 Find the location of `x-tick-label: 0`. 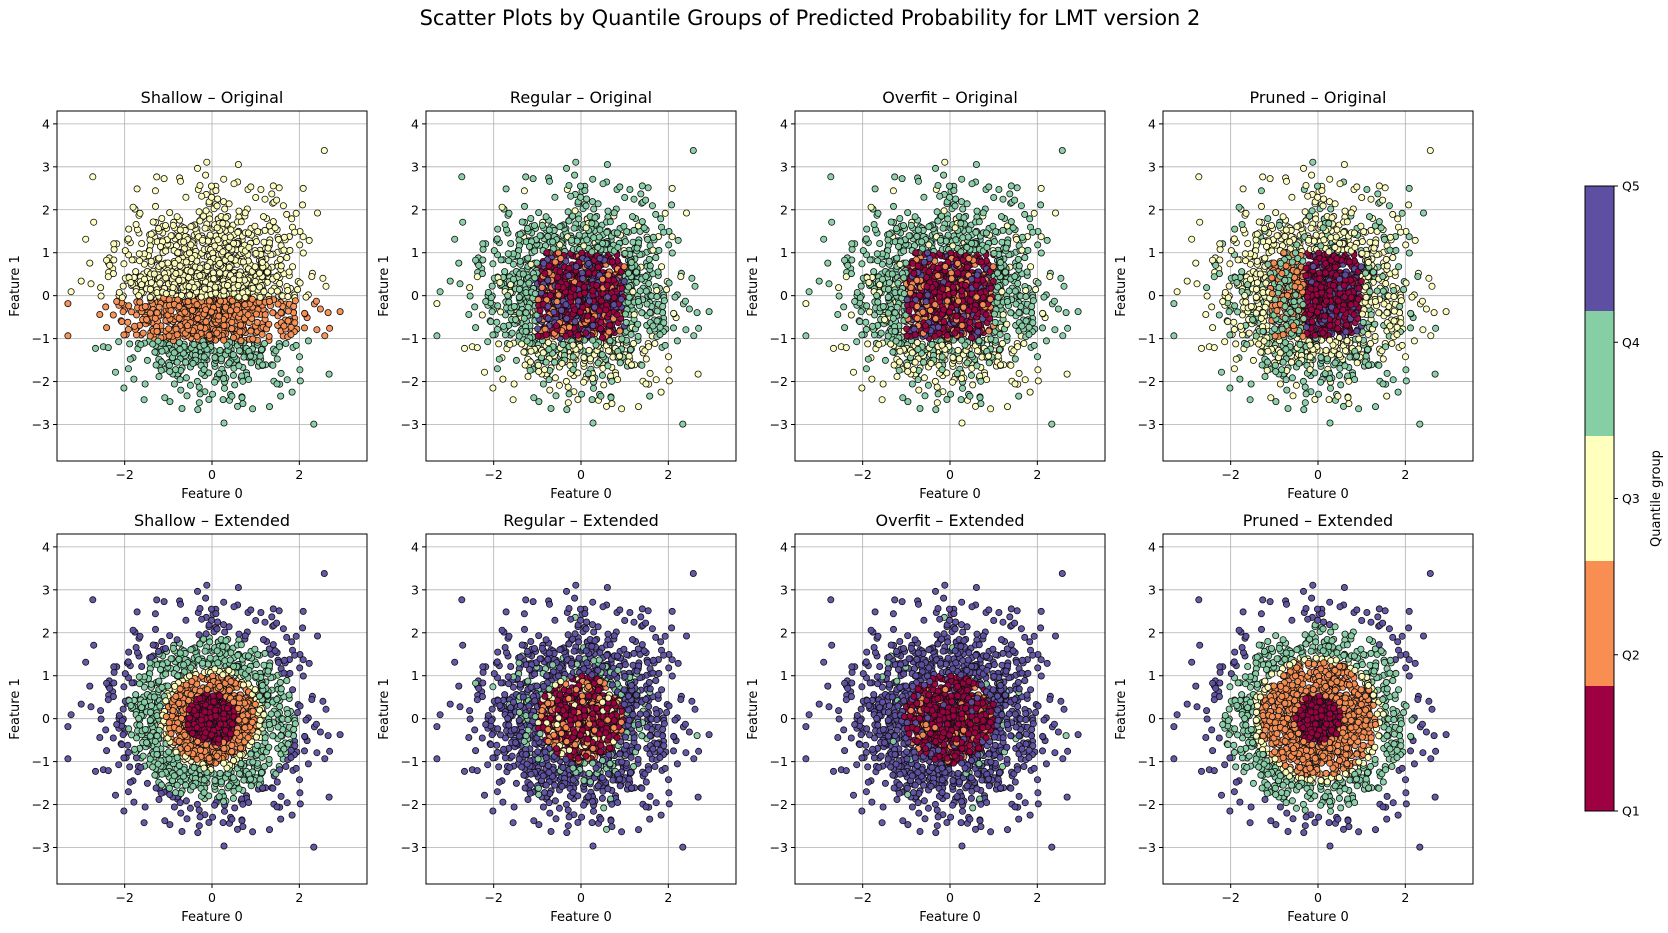

x-tick-label: 0 is located at coordinates (581, 474).